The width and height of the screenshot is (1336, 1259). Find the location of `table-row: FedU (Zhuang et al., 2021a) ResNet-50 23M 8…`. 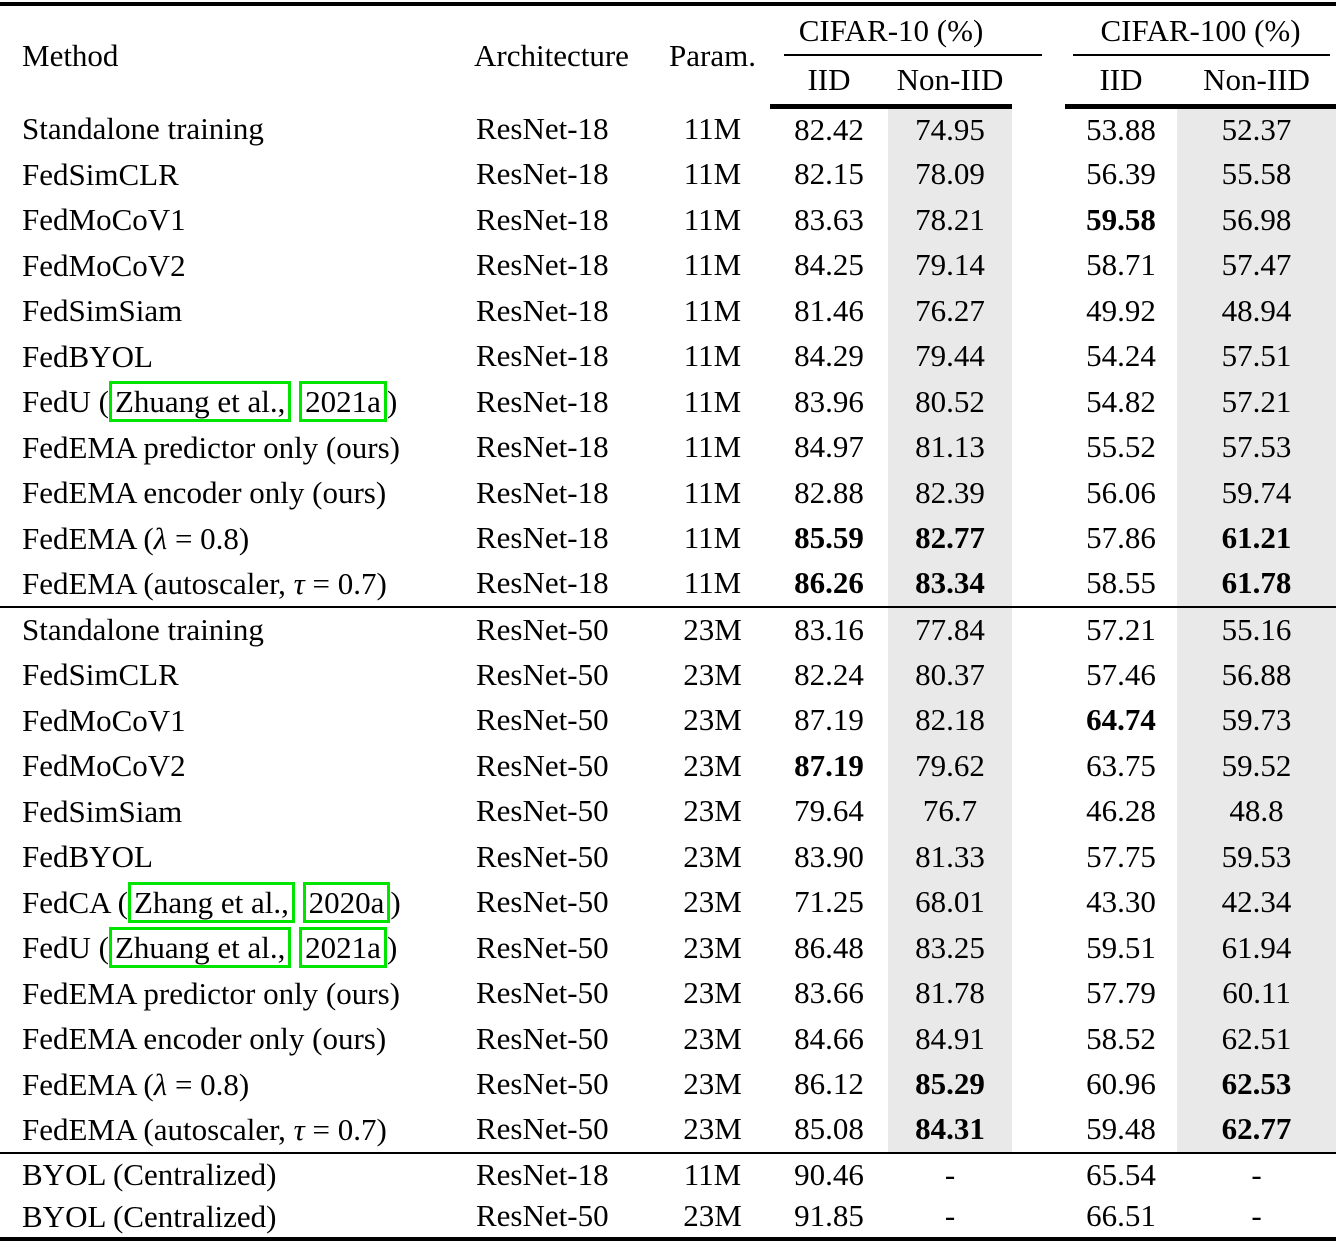

table-row: FedU (Zhuang et al., 2021a) ResNet-50 23M 8… is located at coordinates (668, 948).